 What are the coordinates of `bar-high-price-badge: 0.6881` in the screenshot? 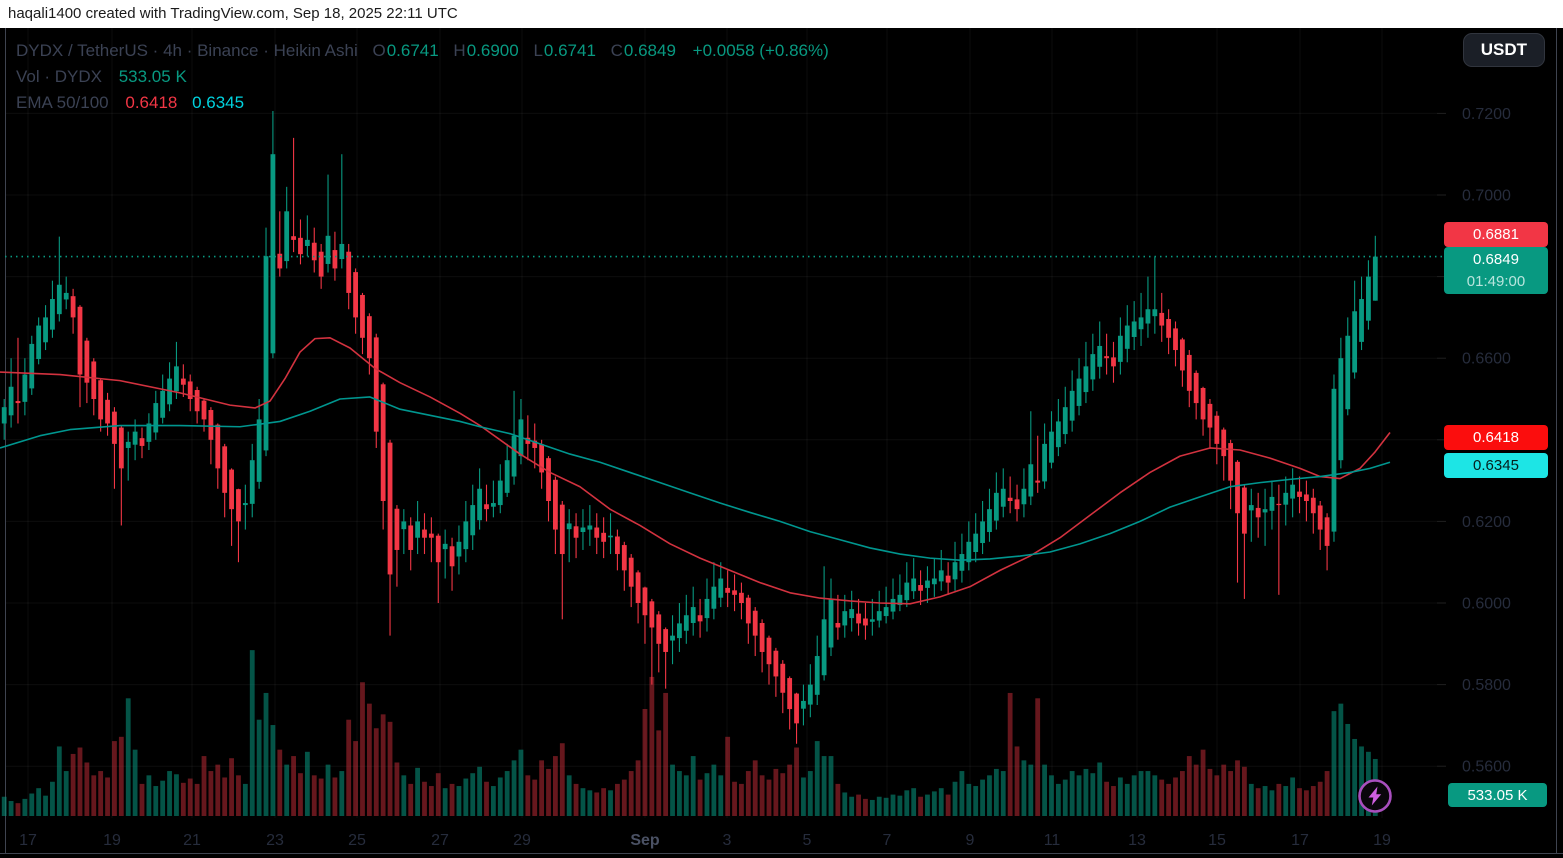 It's located at (1496, 234).